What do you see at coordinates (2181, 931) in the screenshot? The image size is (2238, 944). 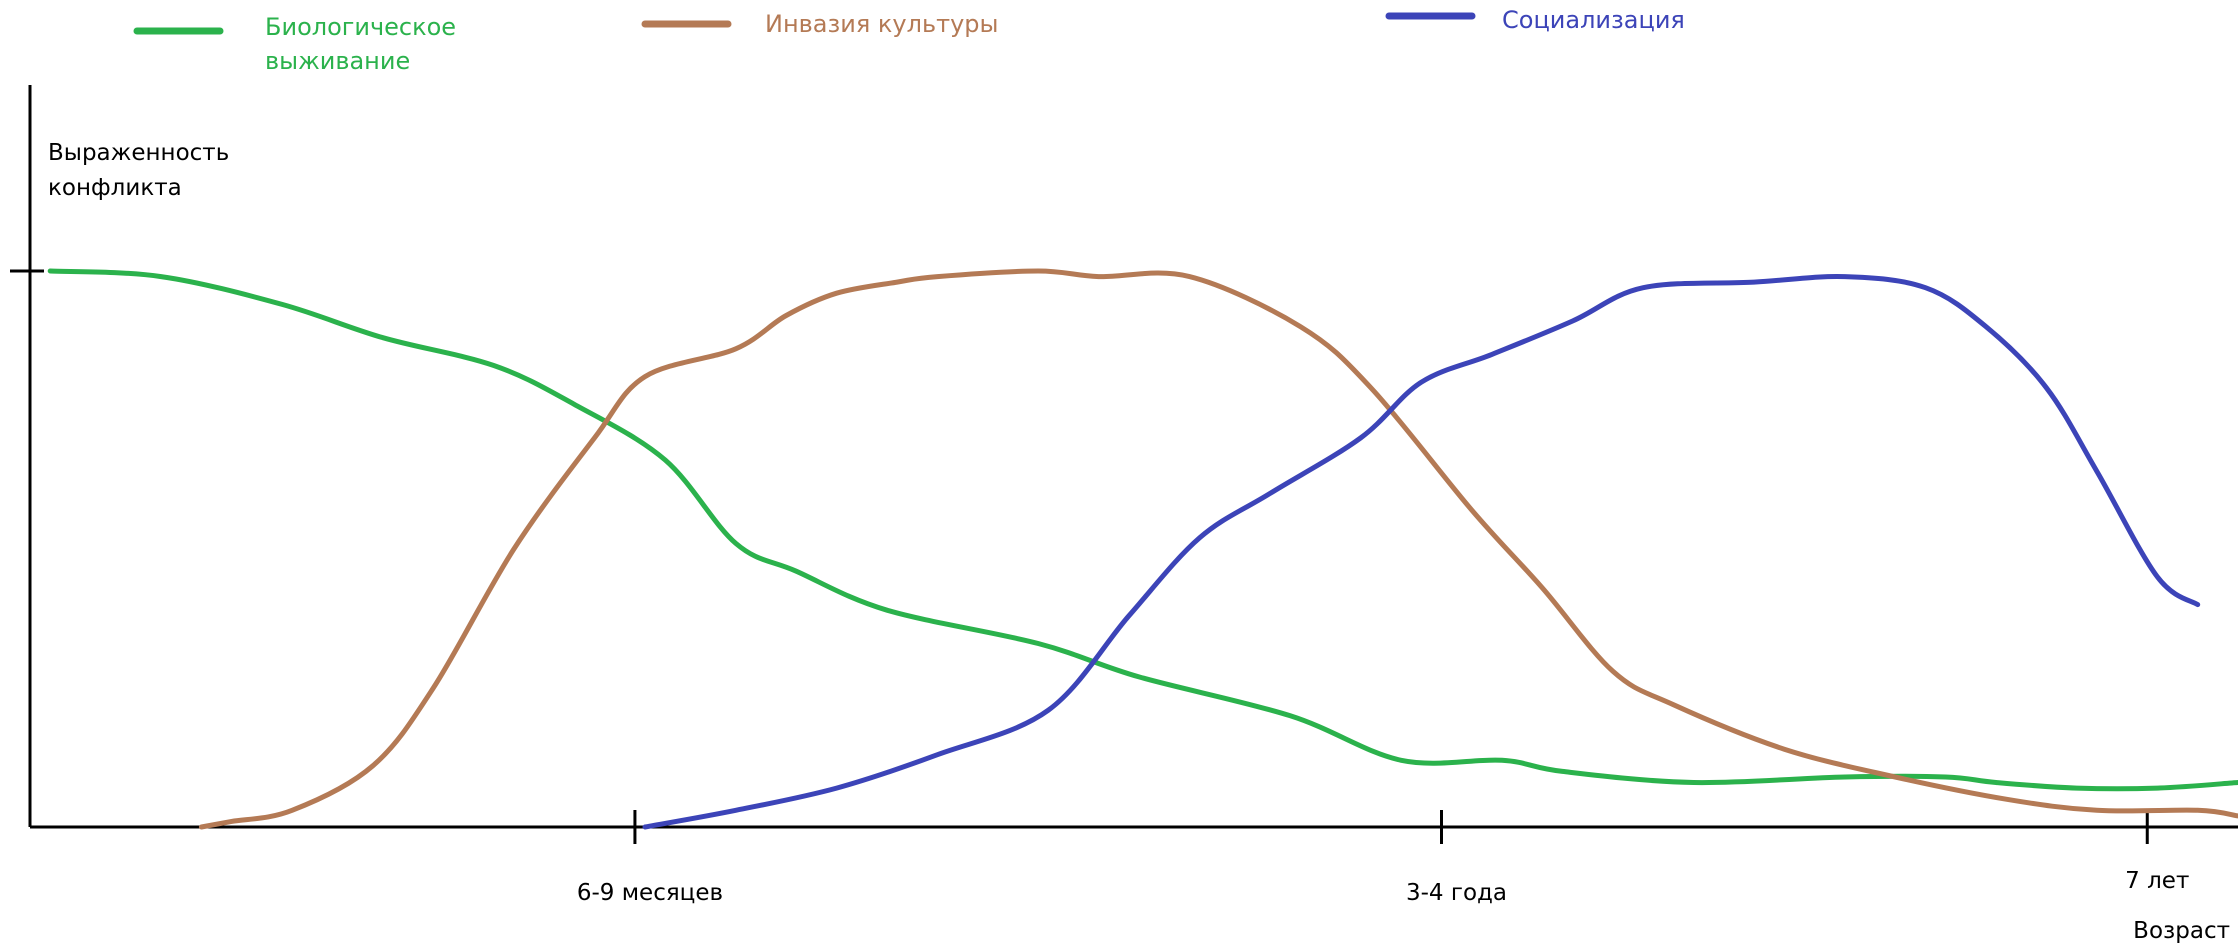 I see `x-axis-label: Возраст` at bounding box center [2181, 931].